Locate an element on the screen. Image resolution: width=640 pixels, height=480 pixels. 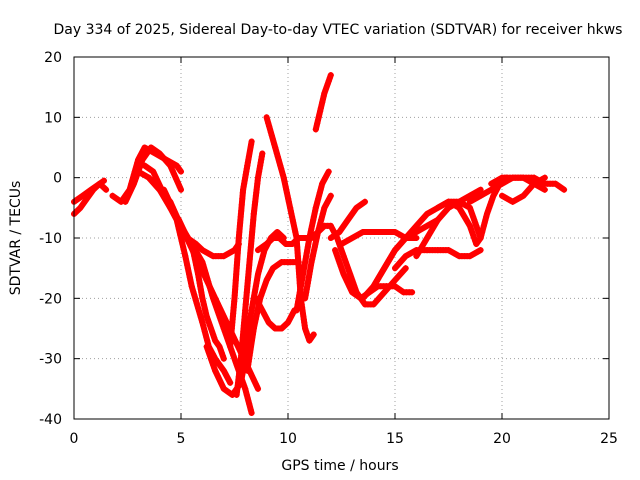
x-tick-label: 5 is located at coordinates (181, 439).